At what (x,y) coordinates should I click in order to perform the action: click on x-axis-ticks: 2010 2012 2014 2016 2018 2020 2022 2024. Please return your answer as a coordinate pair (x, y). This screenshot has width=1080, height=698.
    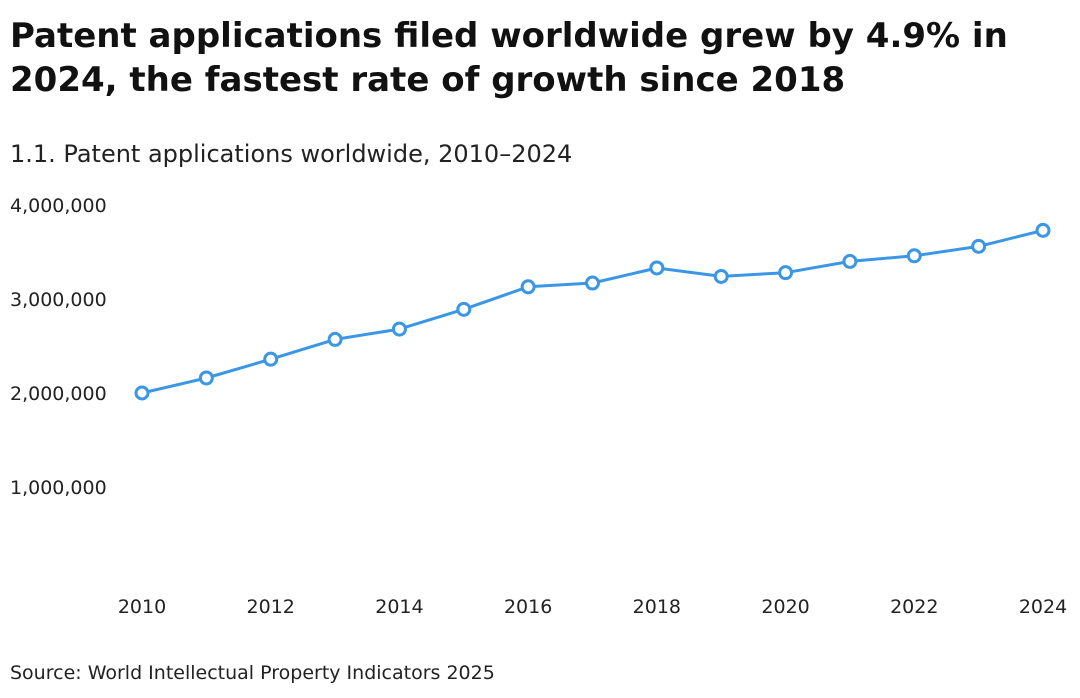
    Looking at the image, I should click on (592, 607).